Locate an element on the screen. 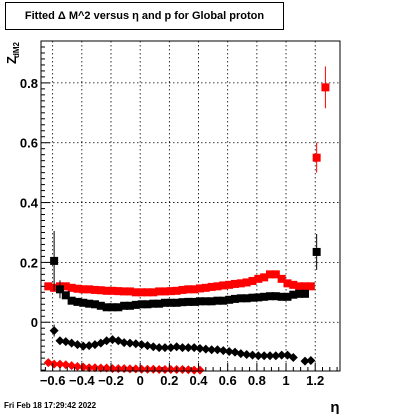 Image resolution: width=400 pixels, height=414 pixels. x-tick-label: 0 is located at coordinates (140, 380).